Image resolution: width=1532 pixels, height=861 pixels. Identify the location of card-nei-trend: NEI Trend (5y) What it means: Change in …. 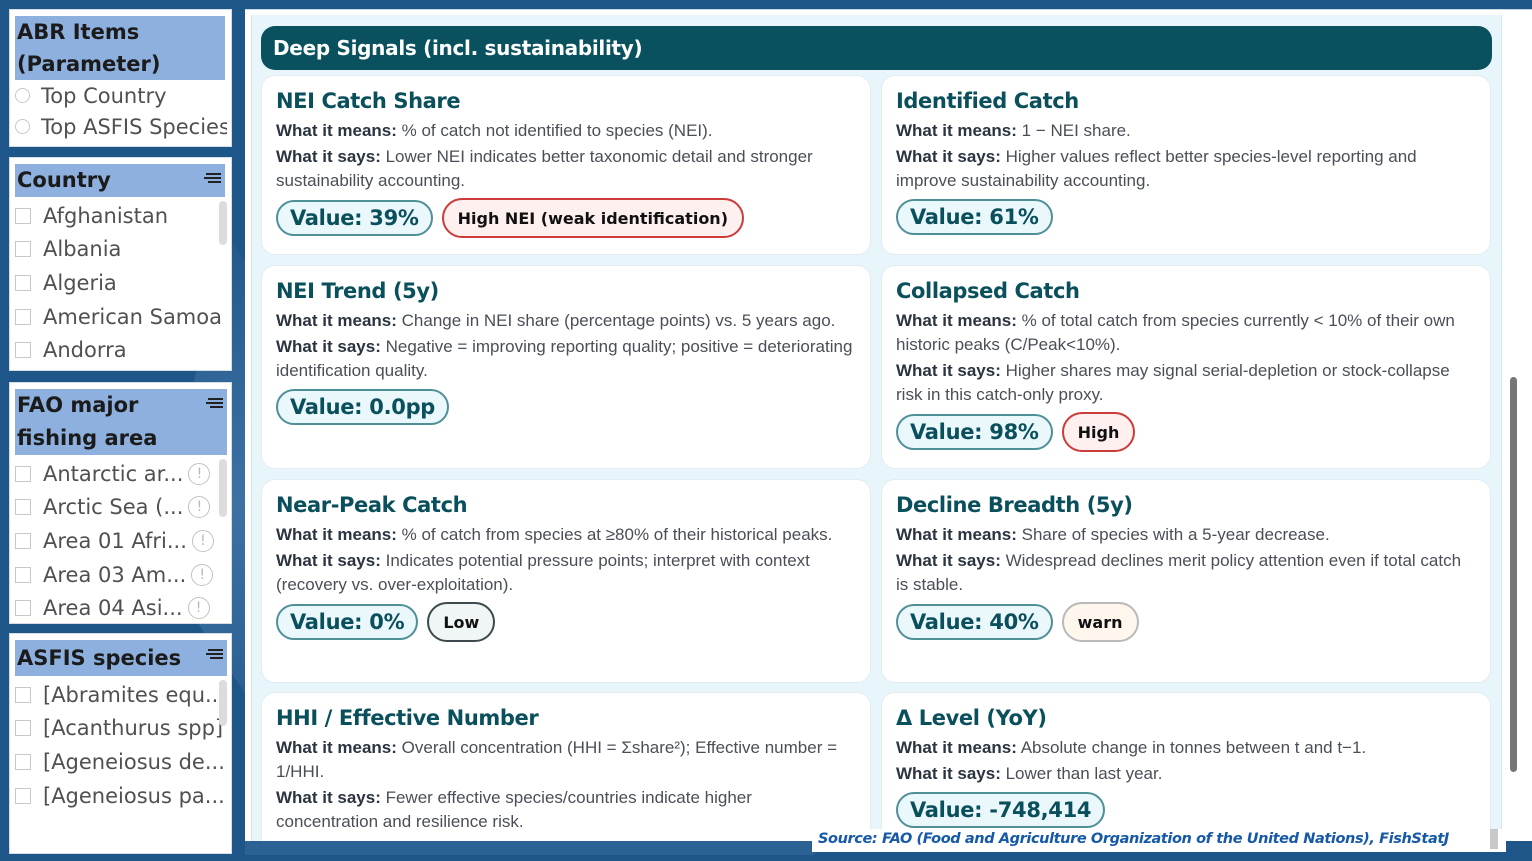
(566, 367).